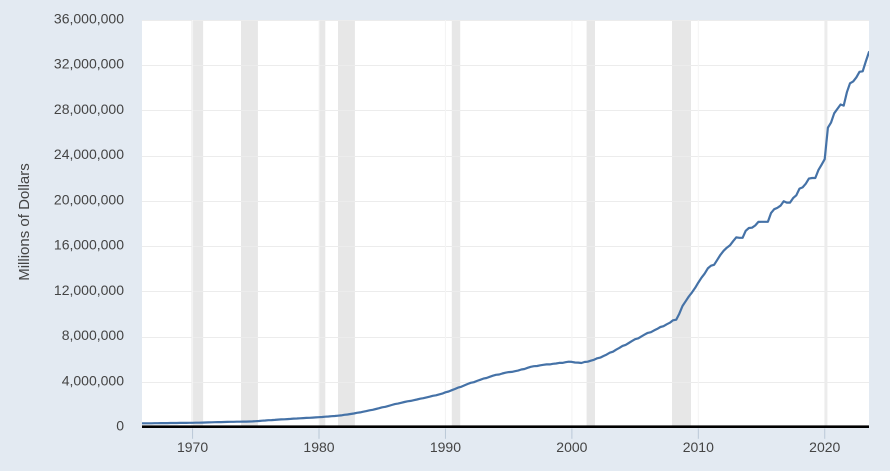 This screenshot has width=890, height=471. Describe the element at coordinates (192, 447) in the screenshot. I see `svg-text: 1970` at that location.